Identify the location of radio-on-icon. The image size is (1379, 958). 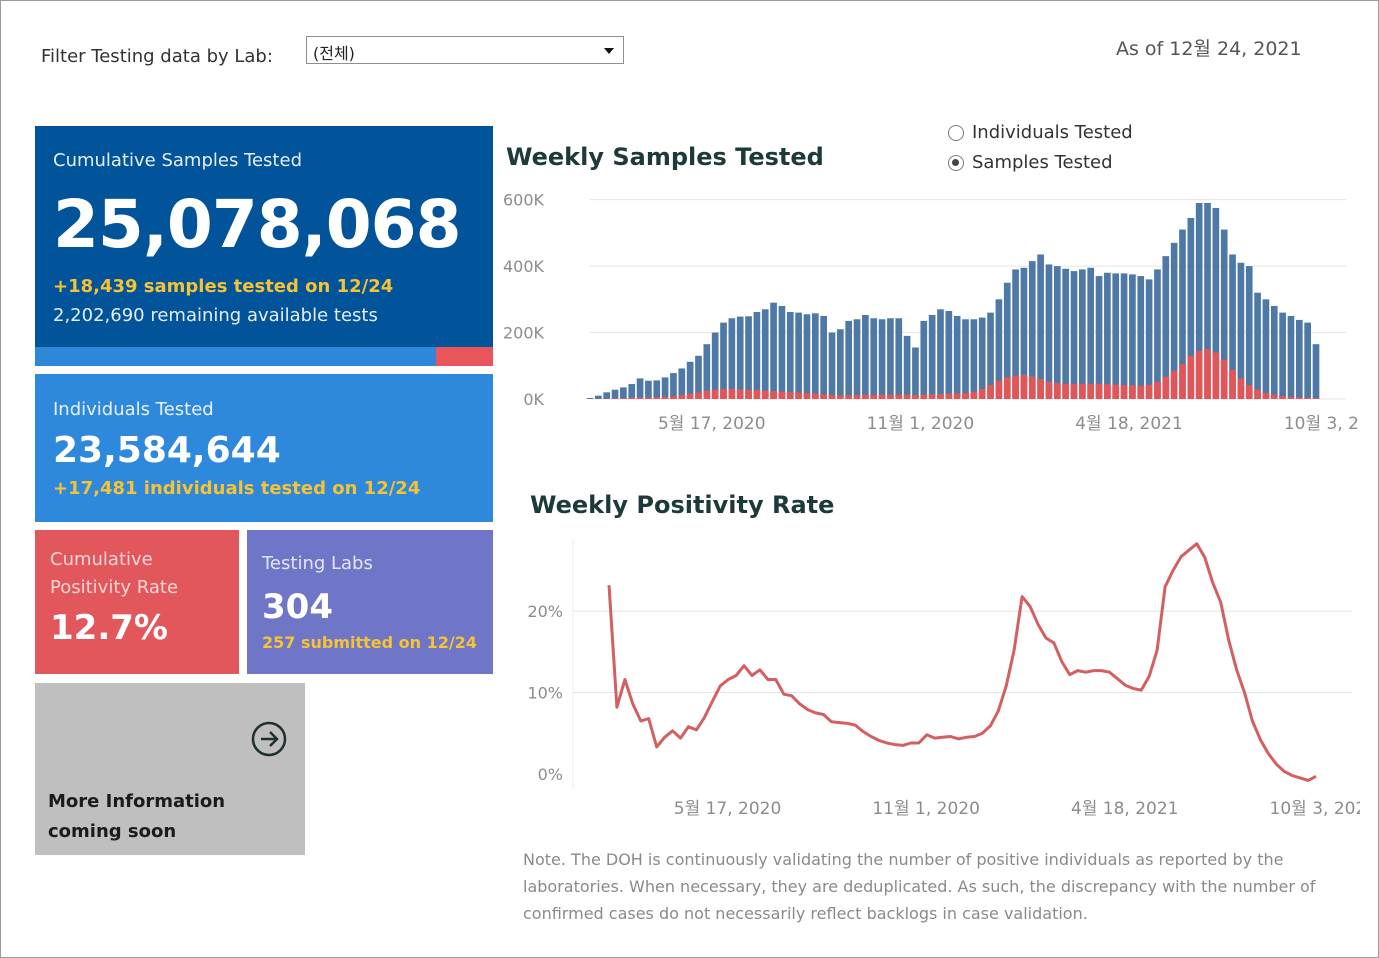
(956, 162).